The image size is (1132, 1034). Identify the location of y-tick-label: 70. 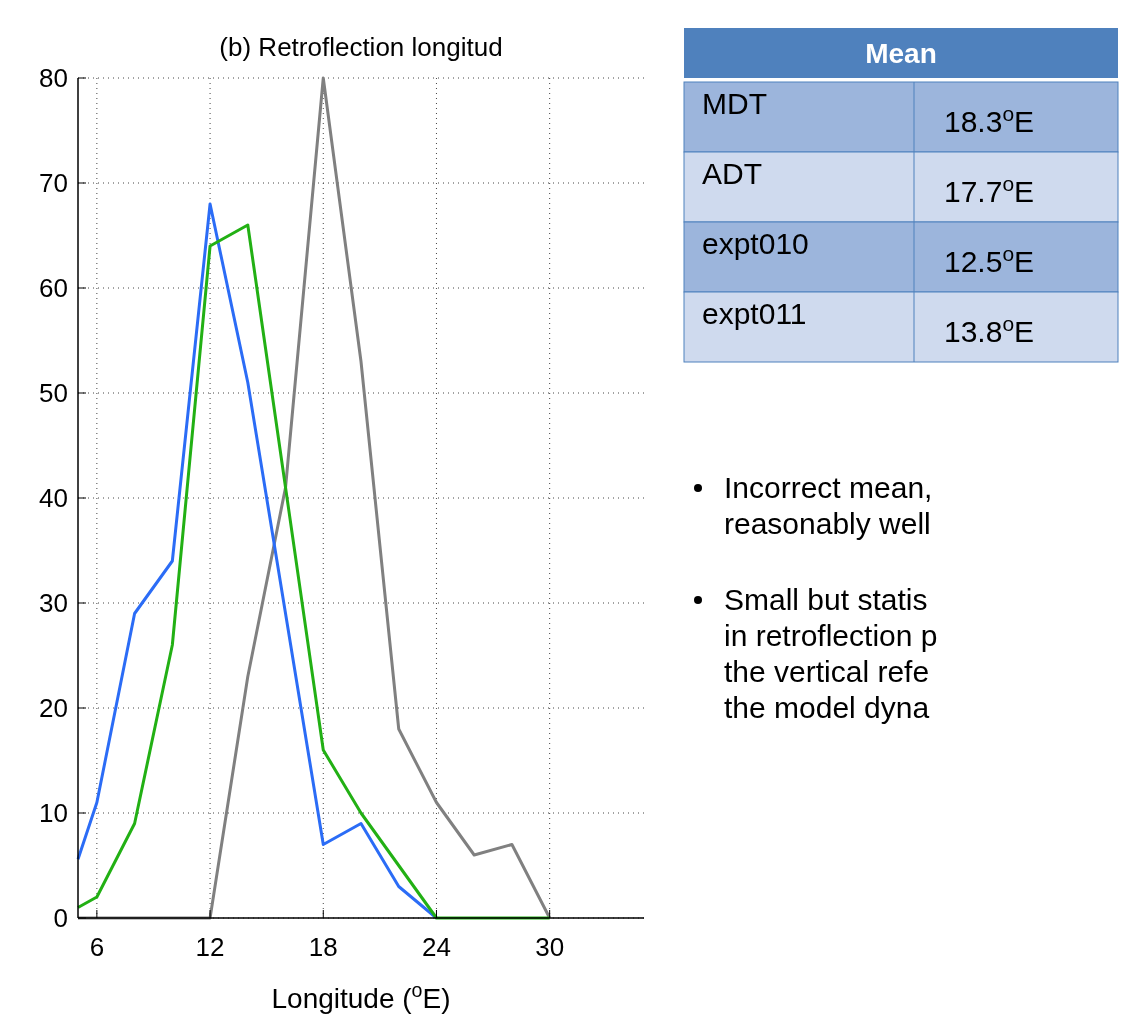
(53, 183).